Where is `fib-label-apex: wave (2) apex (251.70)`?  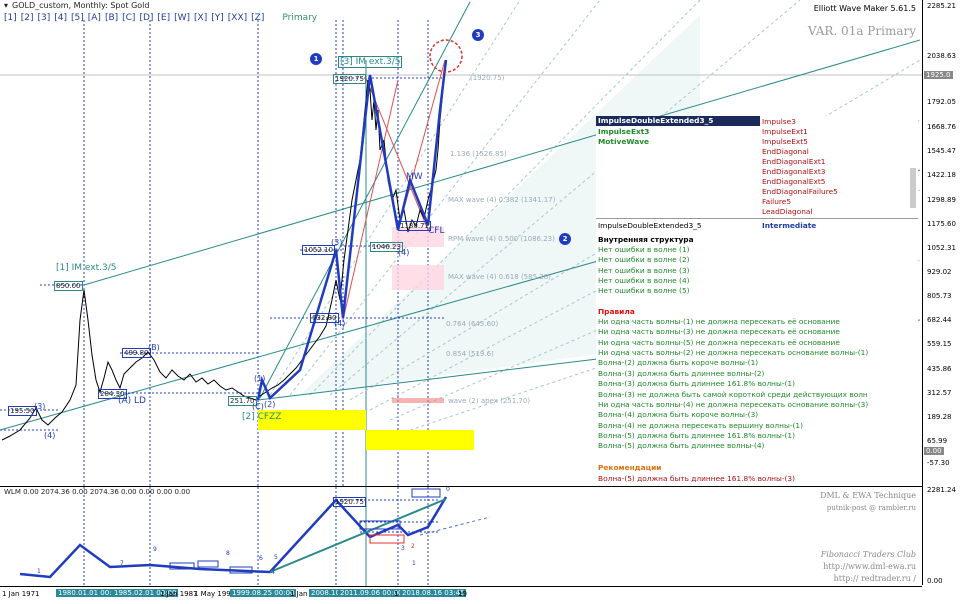 fib-label-apex: wave (2) apex (251.70) is located at coordinates (489, 401).